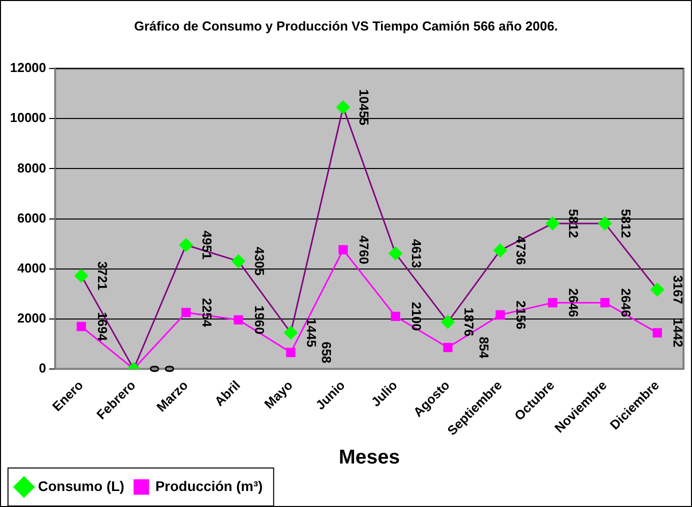 This screenshot has height=507, width=692. I want to click on legend-label: Producción (m³), so click(209, 486).